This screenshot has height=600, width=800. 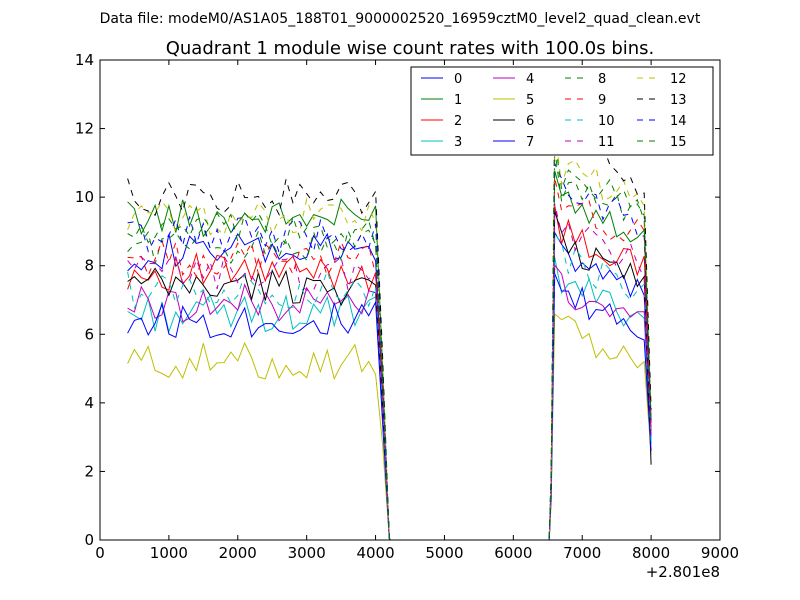 I want to click on x-tick-label-7: 7000, so click(x=582, y=553).